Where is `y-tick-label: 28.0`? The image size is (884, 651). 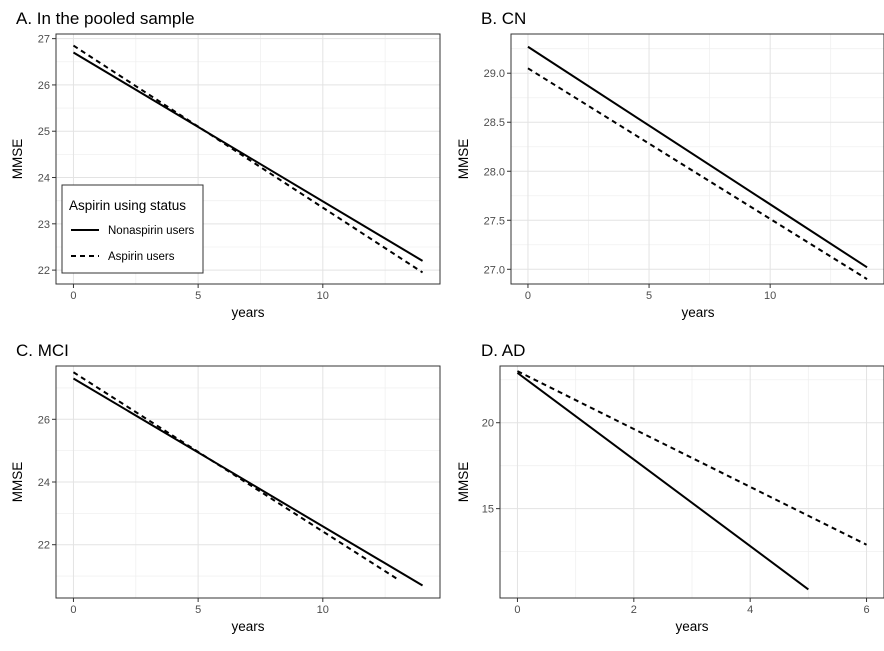
y-tick-label: 28.0 is located at coordinates (494, 172).